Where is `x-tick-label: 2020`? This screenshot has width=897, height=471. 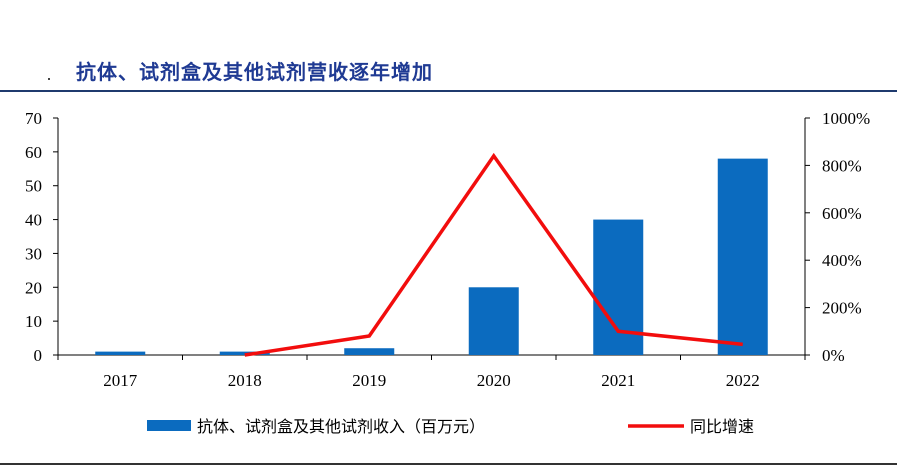
x-tick-label: 2020 is located at coordinates (494, 380).